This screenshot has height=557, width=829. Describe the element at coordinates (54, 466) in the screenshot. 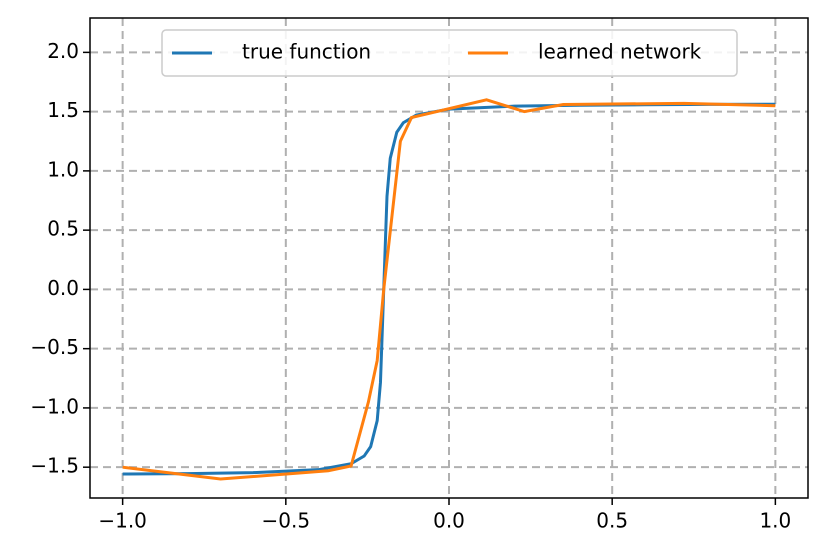

I see `y-tick-label: −1.5` at that location.